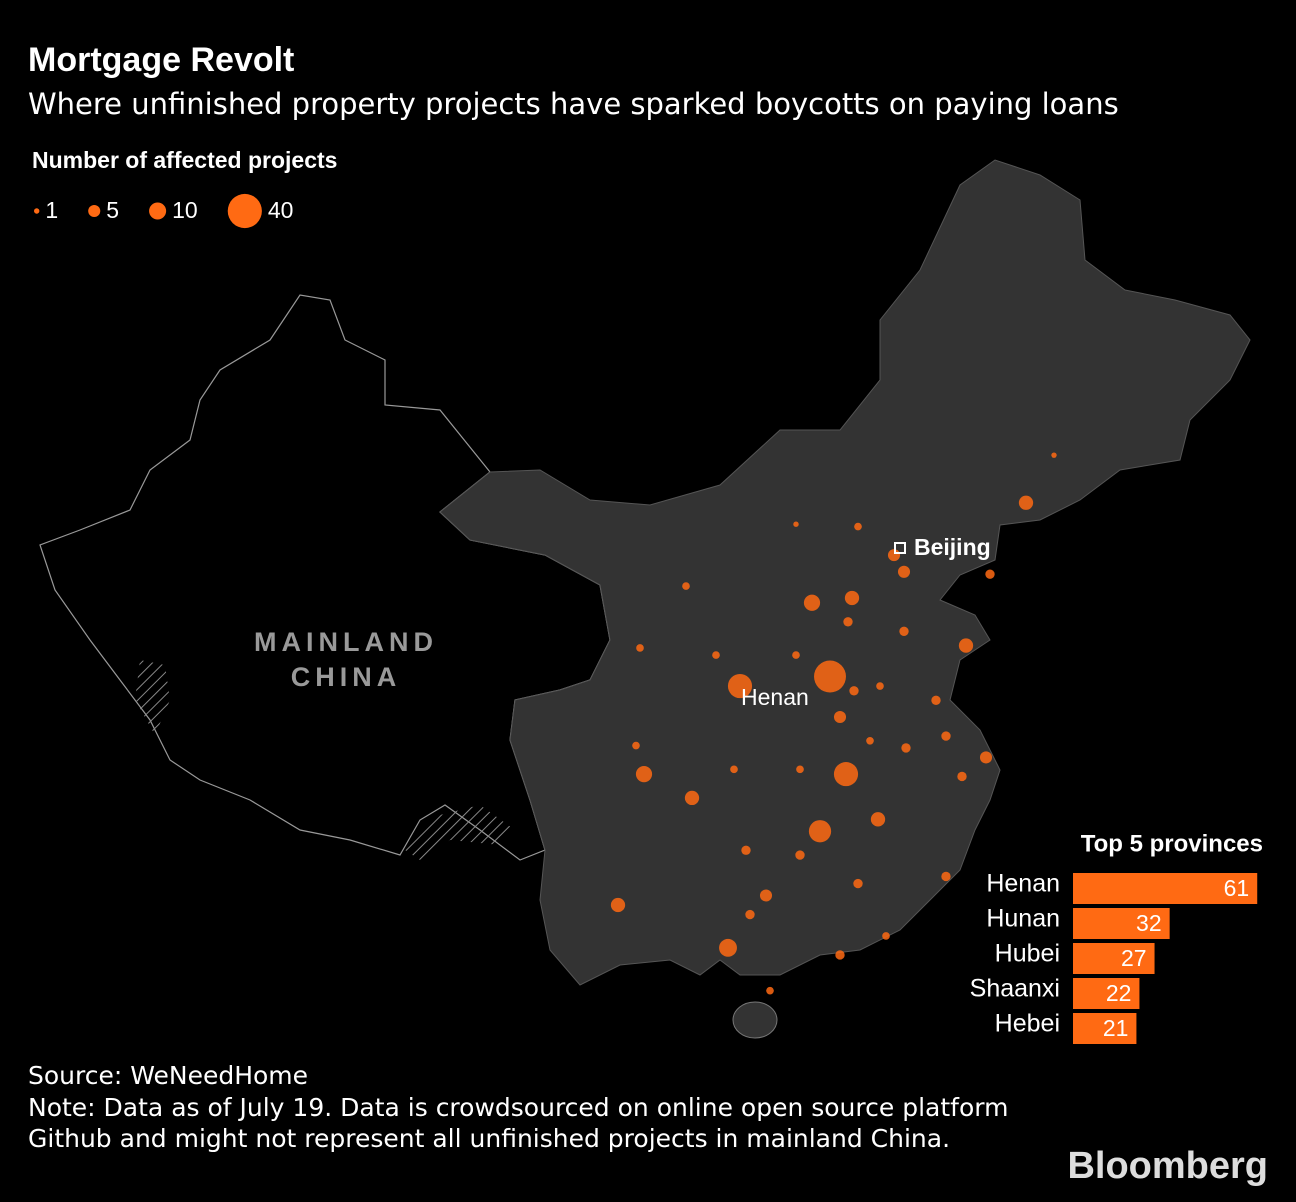 The height and width of the screenshot is (1202, 1296). I want to click on bar-chart: Henan 61 Hunan 32 Hubei 27 Shaanxi 22 Hebei 21, so click(1114, 957).